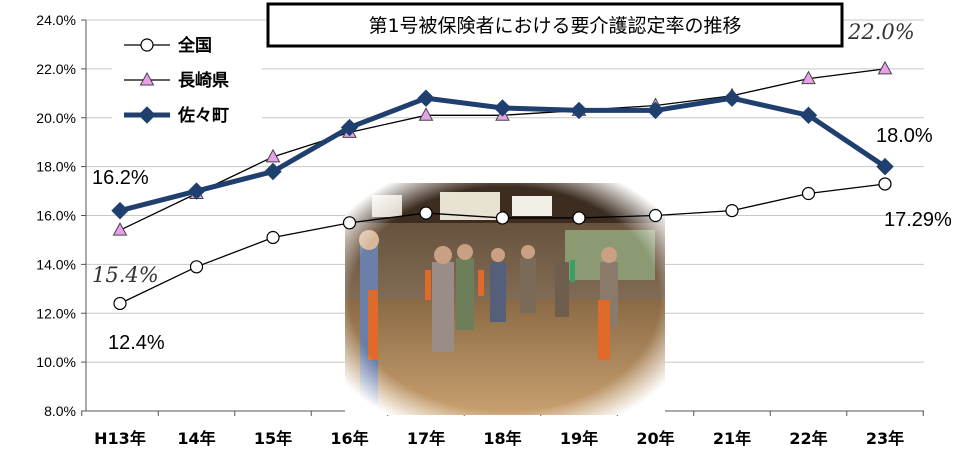  I want to click on y-tick-label: 14.0%, so click(56, 264).